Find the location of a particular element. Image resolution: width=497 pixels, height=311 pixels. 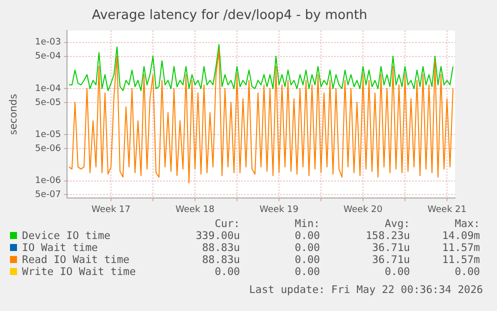

x-tick-label: Week 21 is located at coordinates (447, 209).